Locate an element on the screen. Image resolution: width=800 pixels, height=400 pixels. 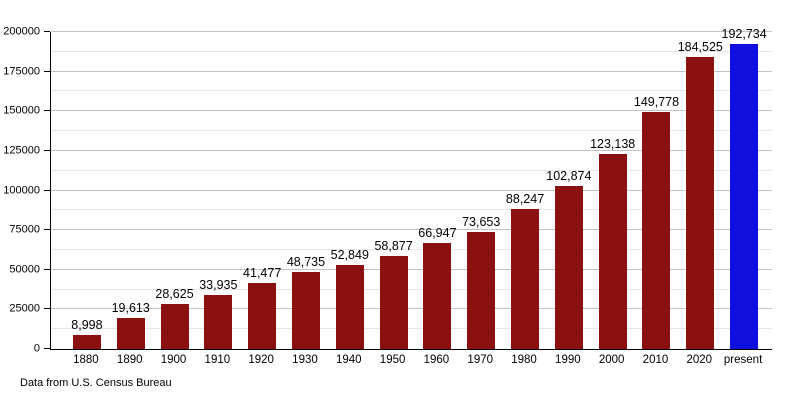
y-tick-label: 100000 is located at coordinates (21, 190).